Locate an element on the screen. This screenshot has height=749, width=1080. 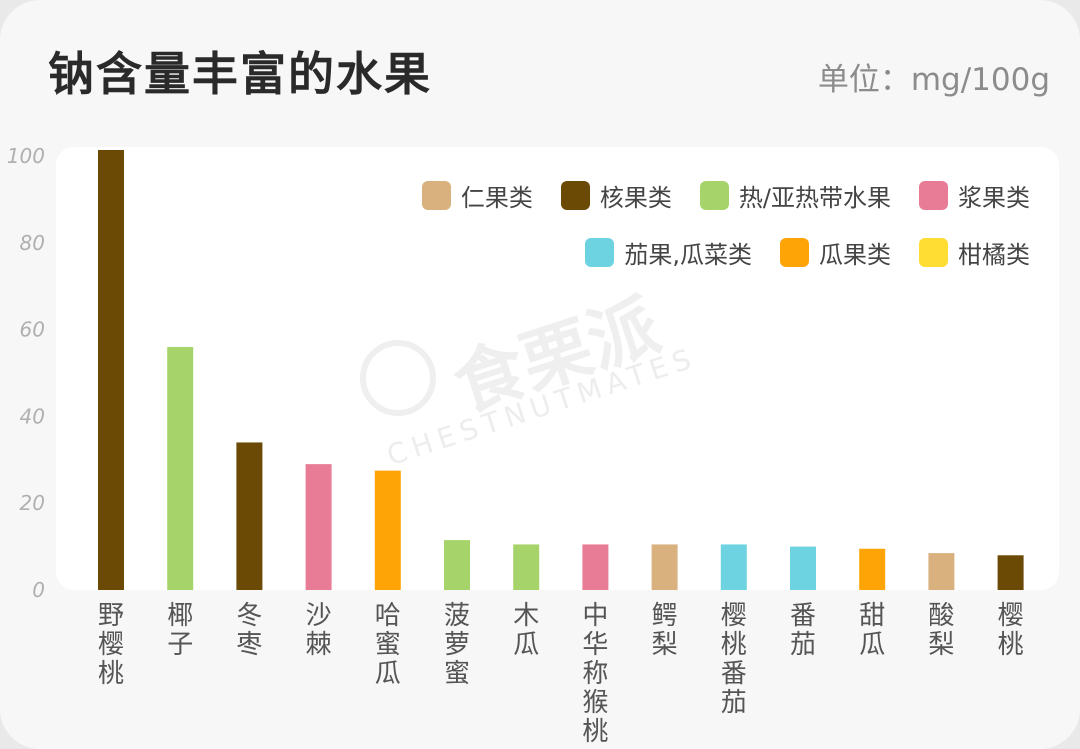
x-tick-label: 野樱桃 is located at coordinates (111, 645).